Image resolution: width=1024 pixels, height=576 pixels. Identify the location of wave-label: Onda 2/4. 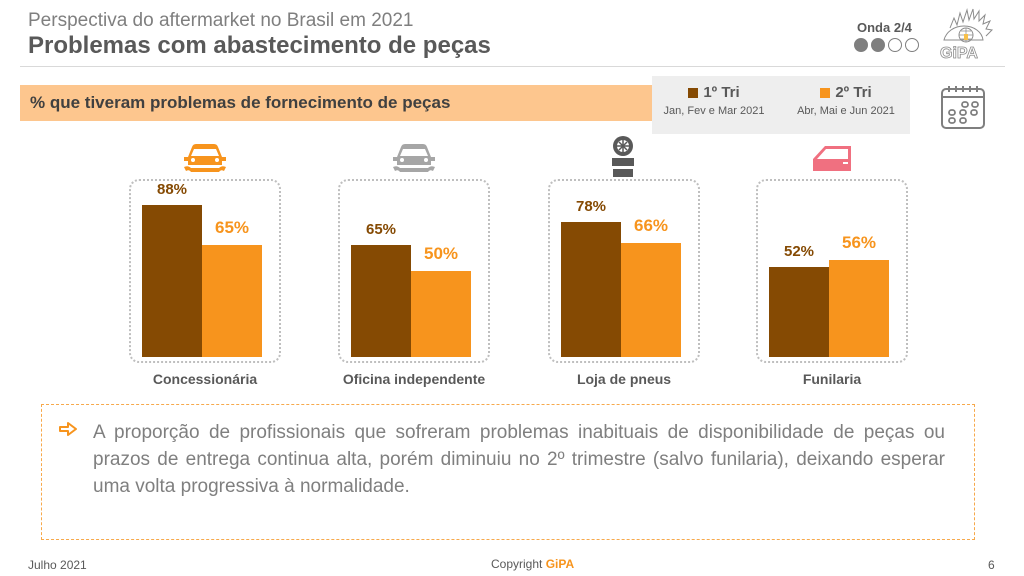
(884, 27).